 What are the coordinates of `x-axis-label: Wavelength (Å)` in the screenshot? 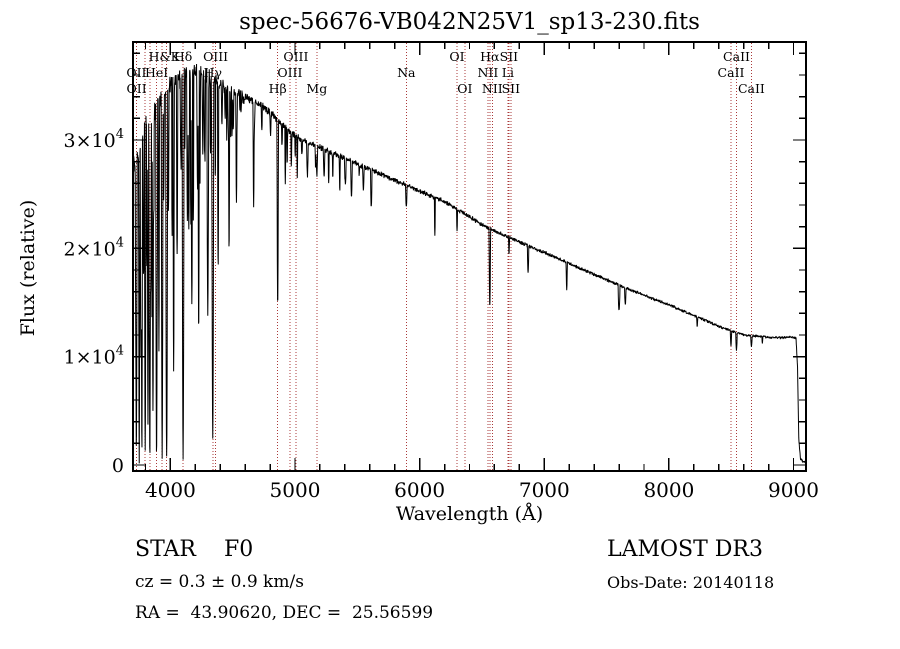 It's located at (469, 514).